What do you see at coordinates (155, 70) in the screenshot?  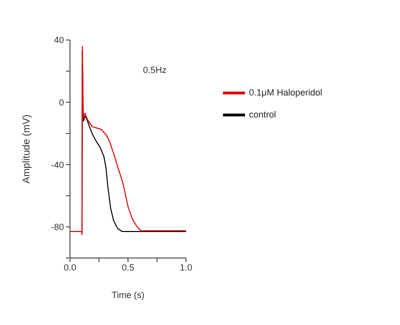 I see `annotation: 0.5Hz` at bounding box center [155, 70].